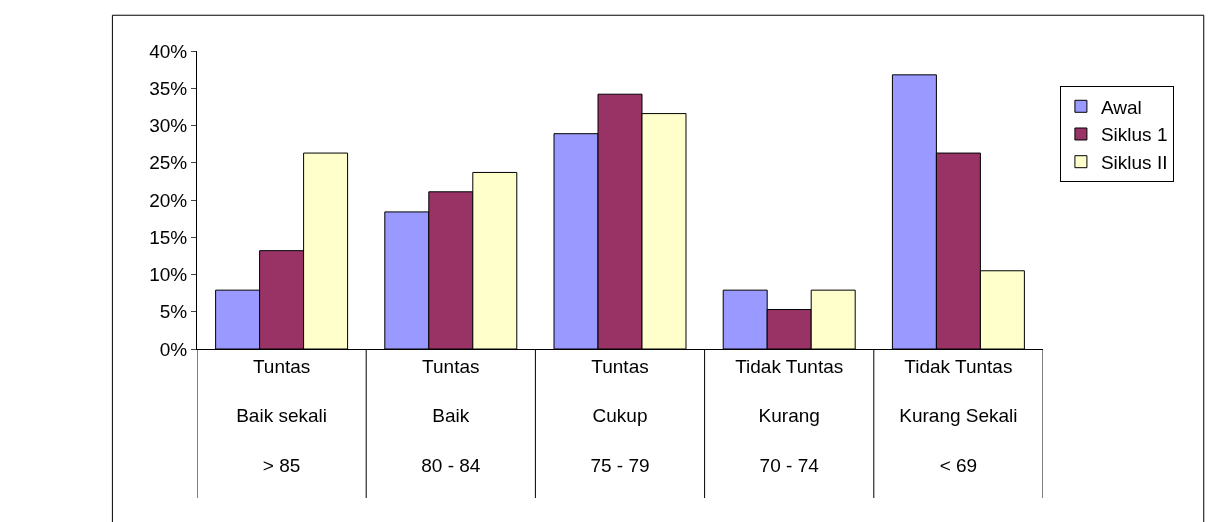  What do you see at coordinates (1121, 107) in the screenshot?
I see `legend-label: Awal` at bounding box center [1121, 107].